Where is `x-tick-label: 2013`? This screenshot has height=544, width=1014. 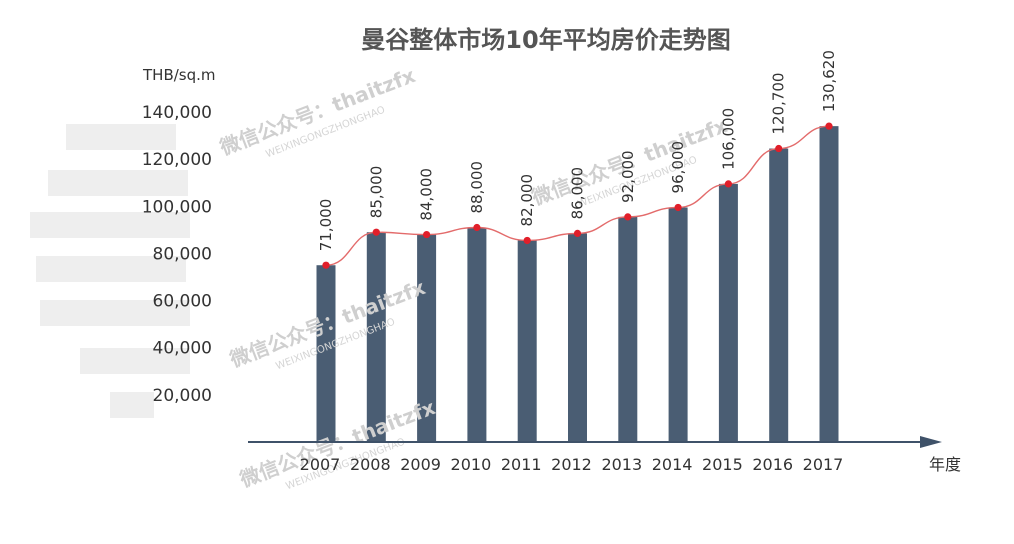 x-tick-label: 2013 is located at coordinates (621, 464).